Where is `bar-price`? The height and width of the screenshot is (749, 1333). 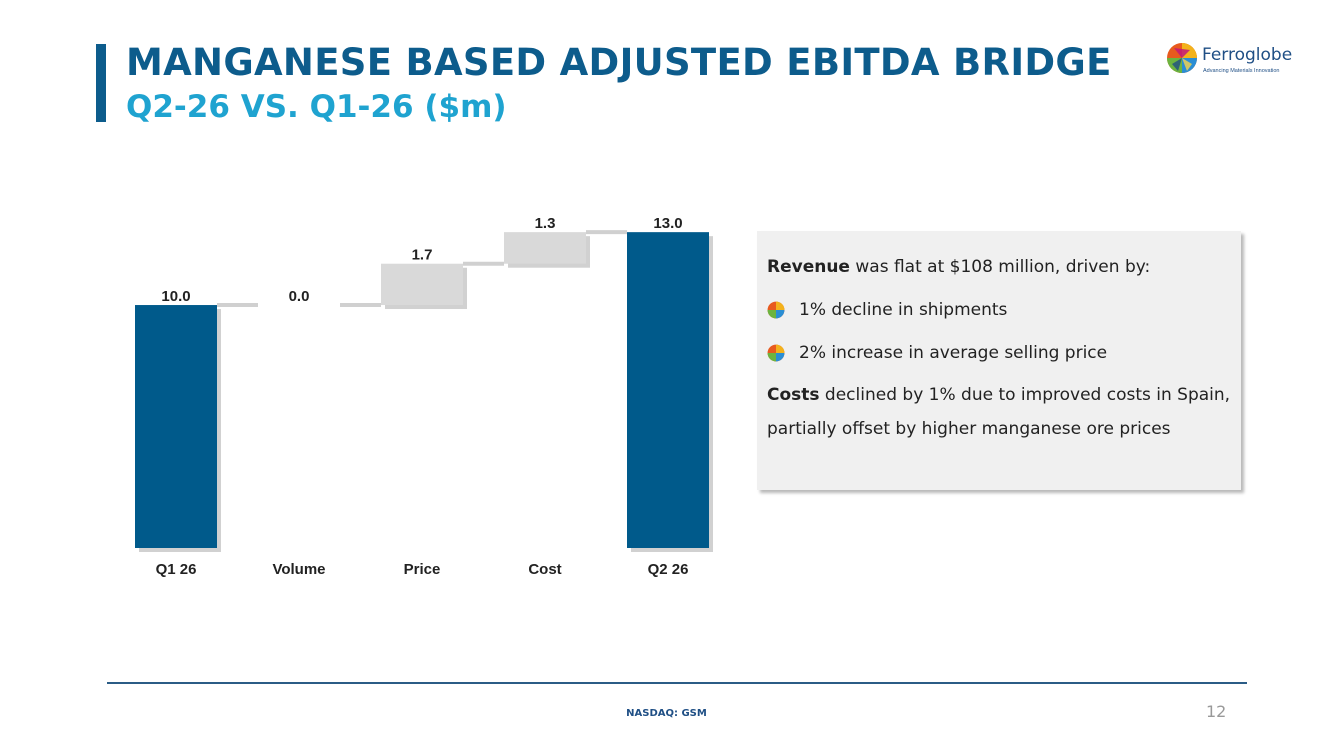
bar-price is located at coordinates (422, 284).